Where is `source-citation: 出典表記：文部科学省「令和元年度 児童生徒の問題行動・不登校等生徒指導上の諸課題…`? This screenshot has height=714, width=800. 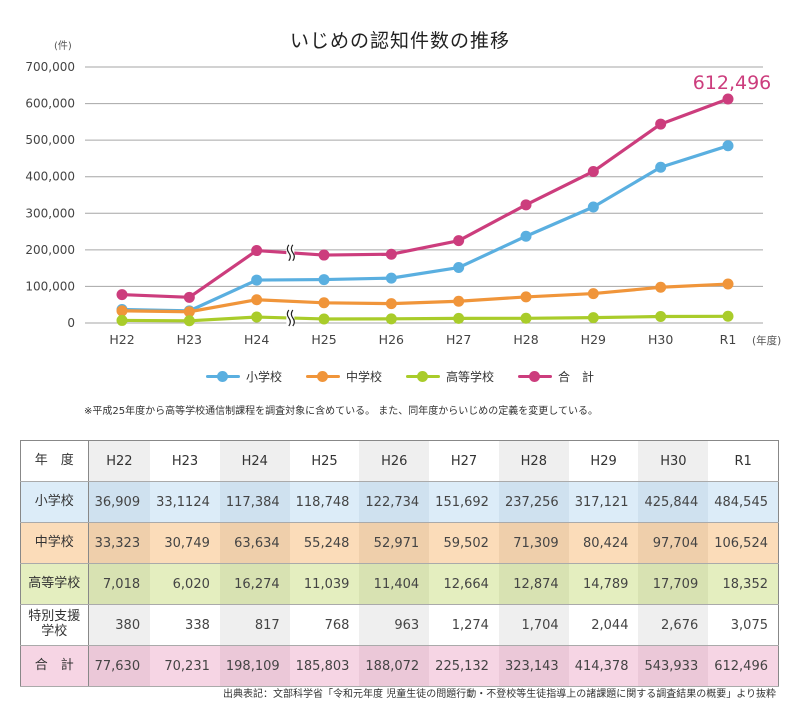
source-citation: 出典表記：文部科学省「令和元年度 児童生徒の問題行動・不登校等生徒指導上の諸課題… is located at coordinates (499, 694).